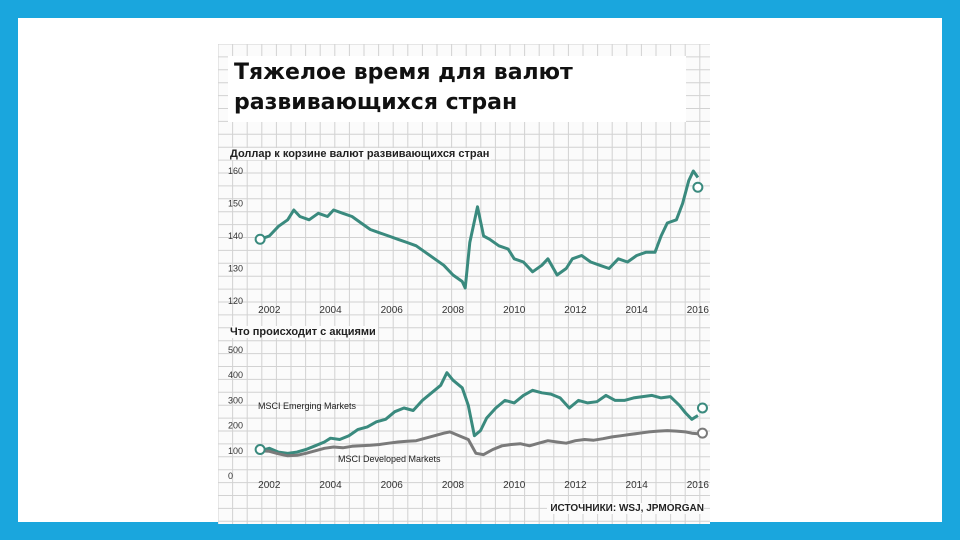 This screenshot has width=960, height=540. Describe the element at coordinates (575, 485) in the screenshot. I see `bottom-chart-x-tick-label: 2012` at that location.